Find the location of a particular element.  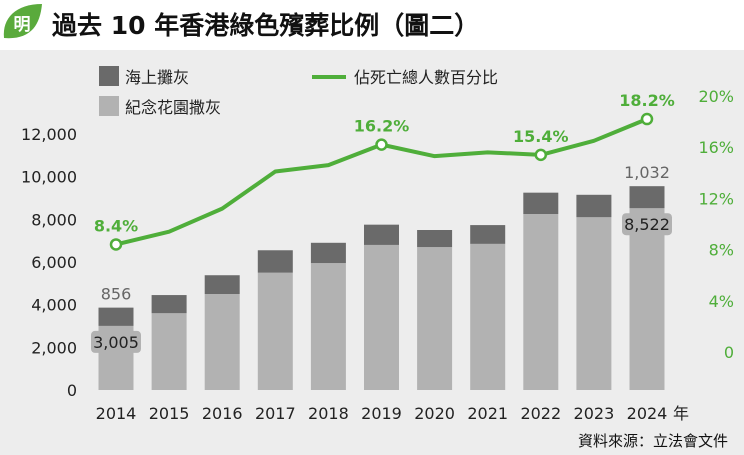

x-tick-label: 2023 is located at coordinates (594, 413).